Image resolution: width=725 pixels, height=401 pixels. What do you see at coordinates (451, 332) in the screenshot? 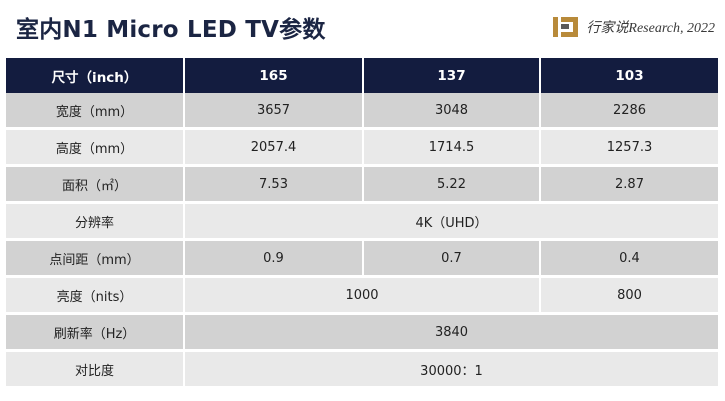
I see `cell-value-merged: 3840` at bounding box center [451, 332].